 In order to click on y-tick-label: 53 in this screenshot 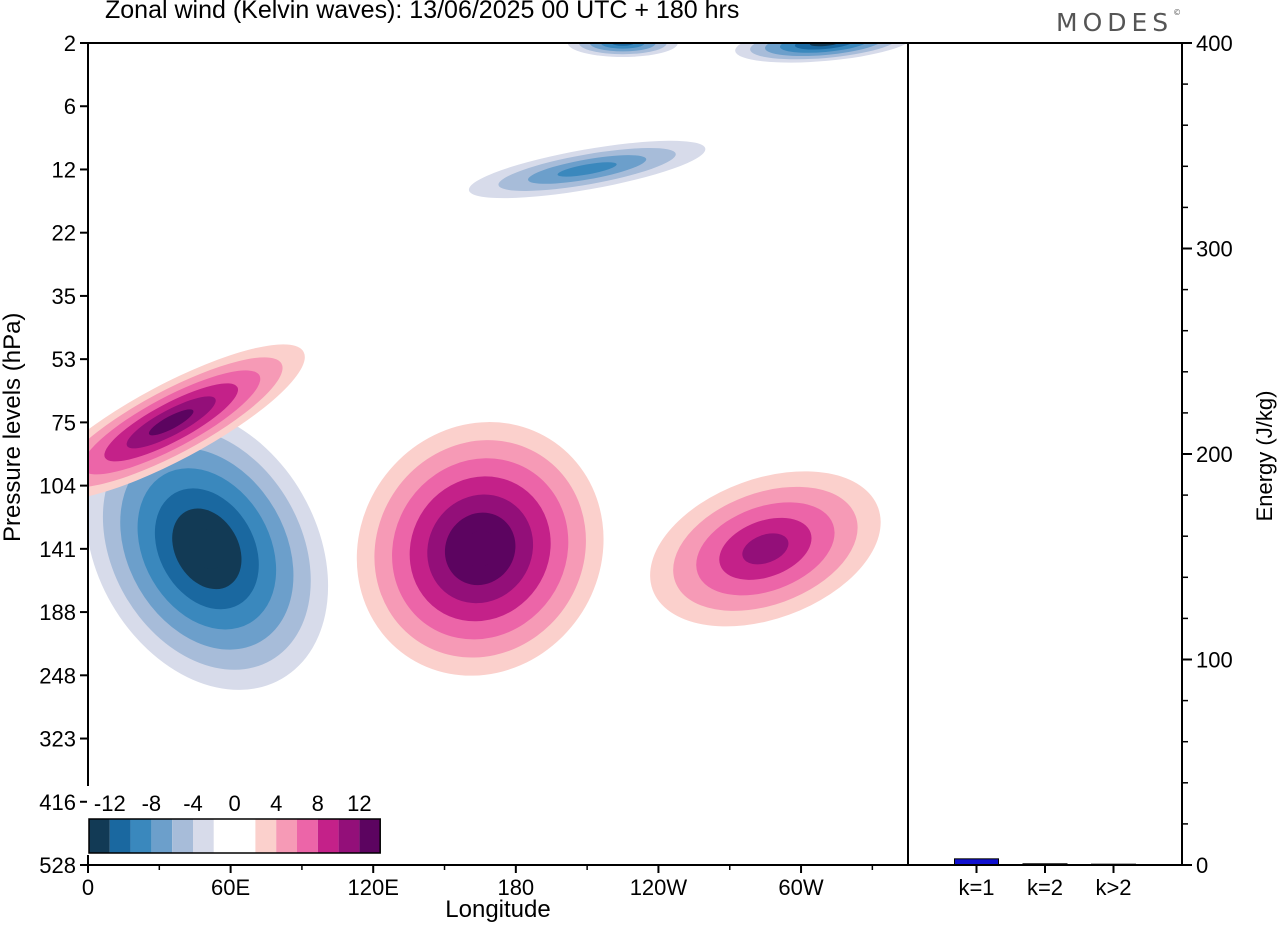, I will do `click(64, 359)`.